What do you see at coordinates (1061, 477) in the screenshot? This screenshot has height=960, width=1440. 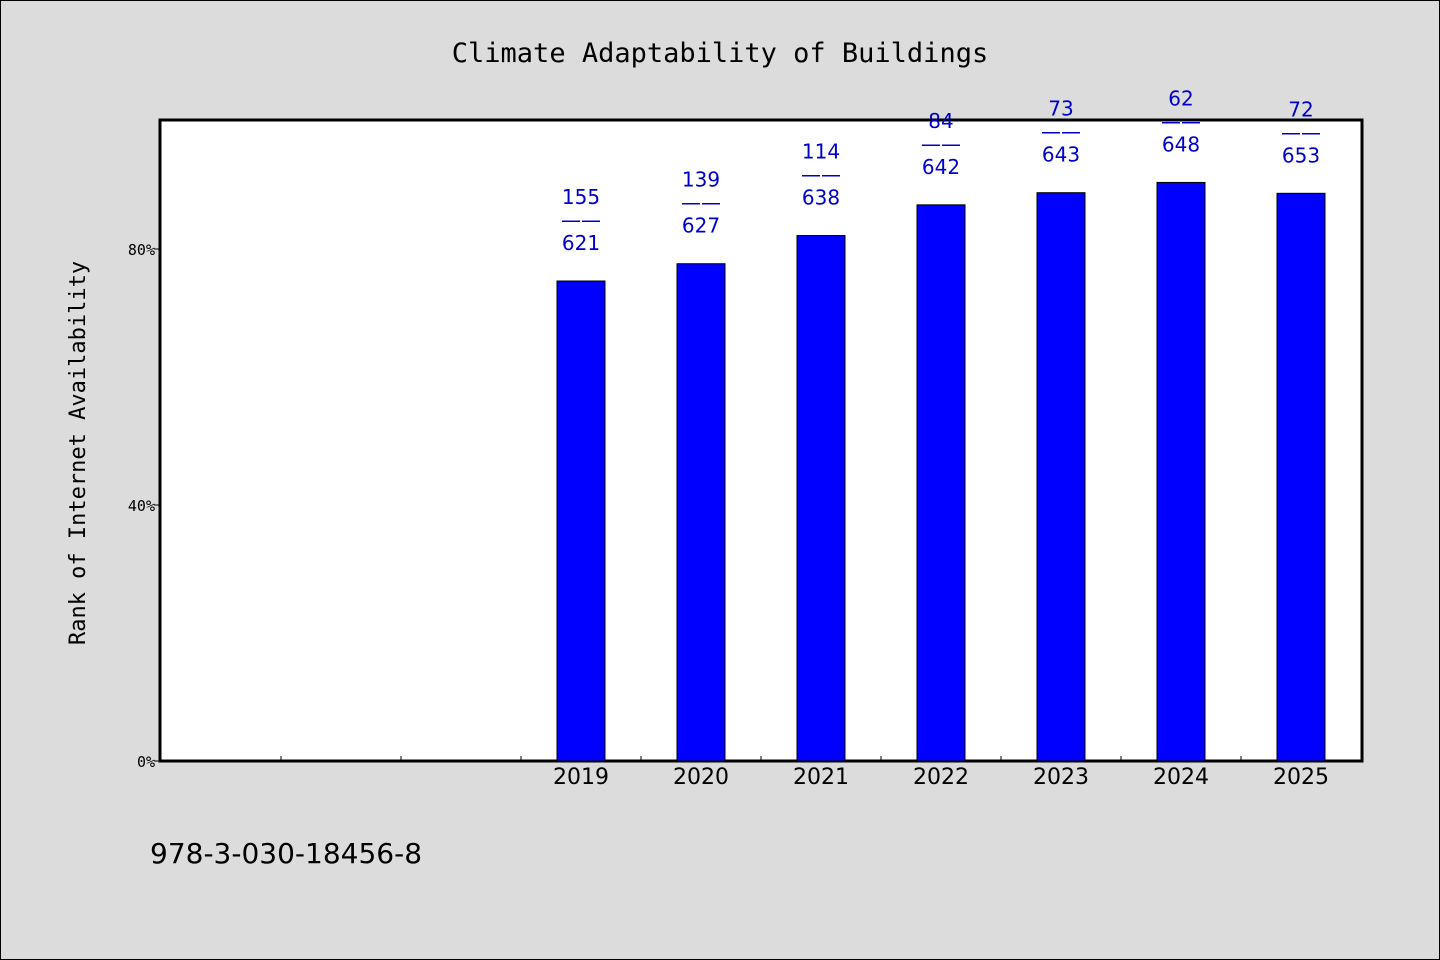 I see `bar-2023` at bounding box center [1061, 477].